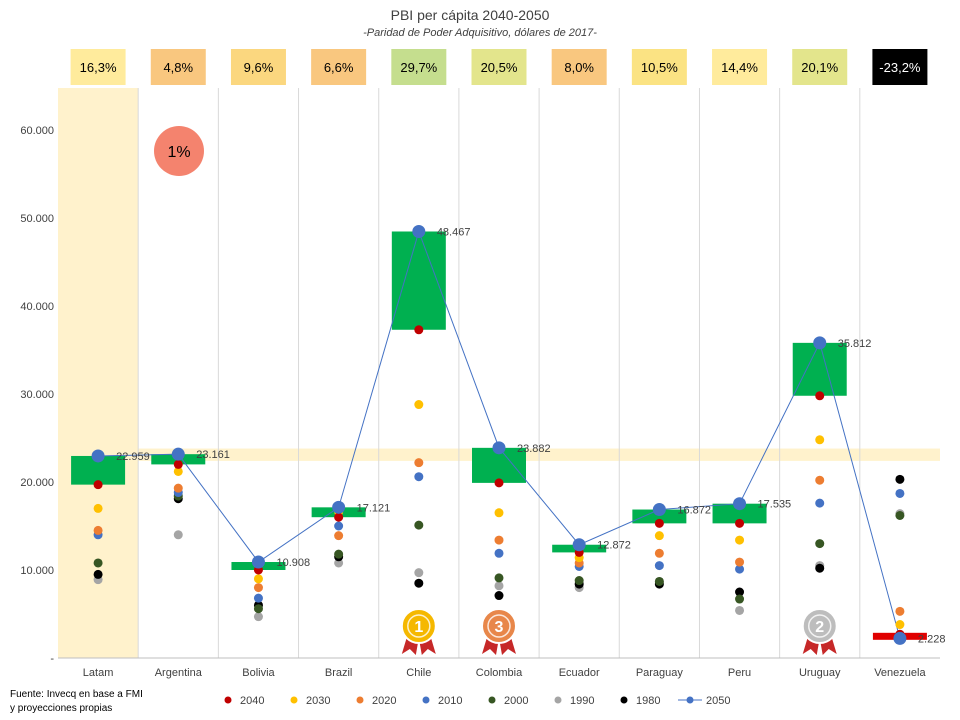  I want to click on point-2010-bolivia, so click(258, 598).